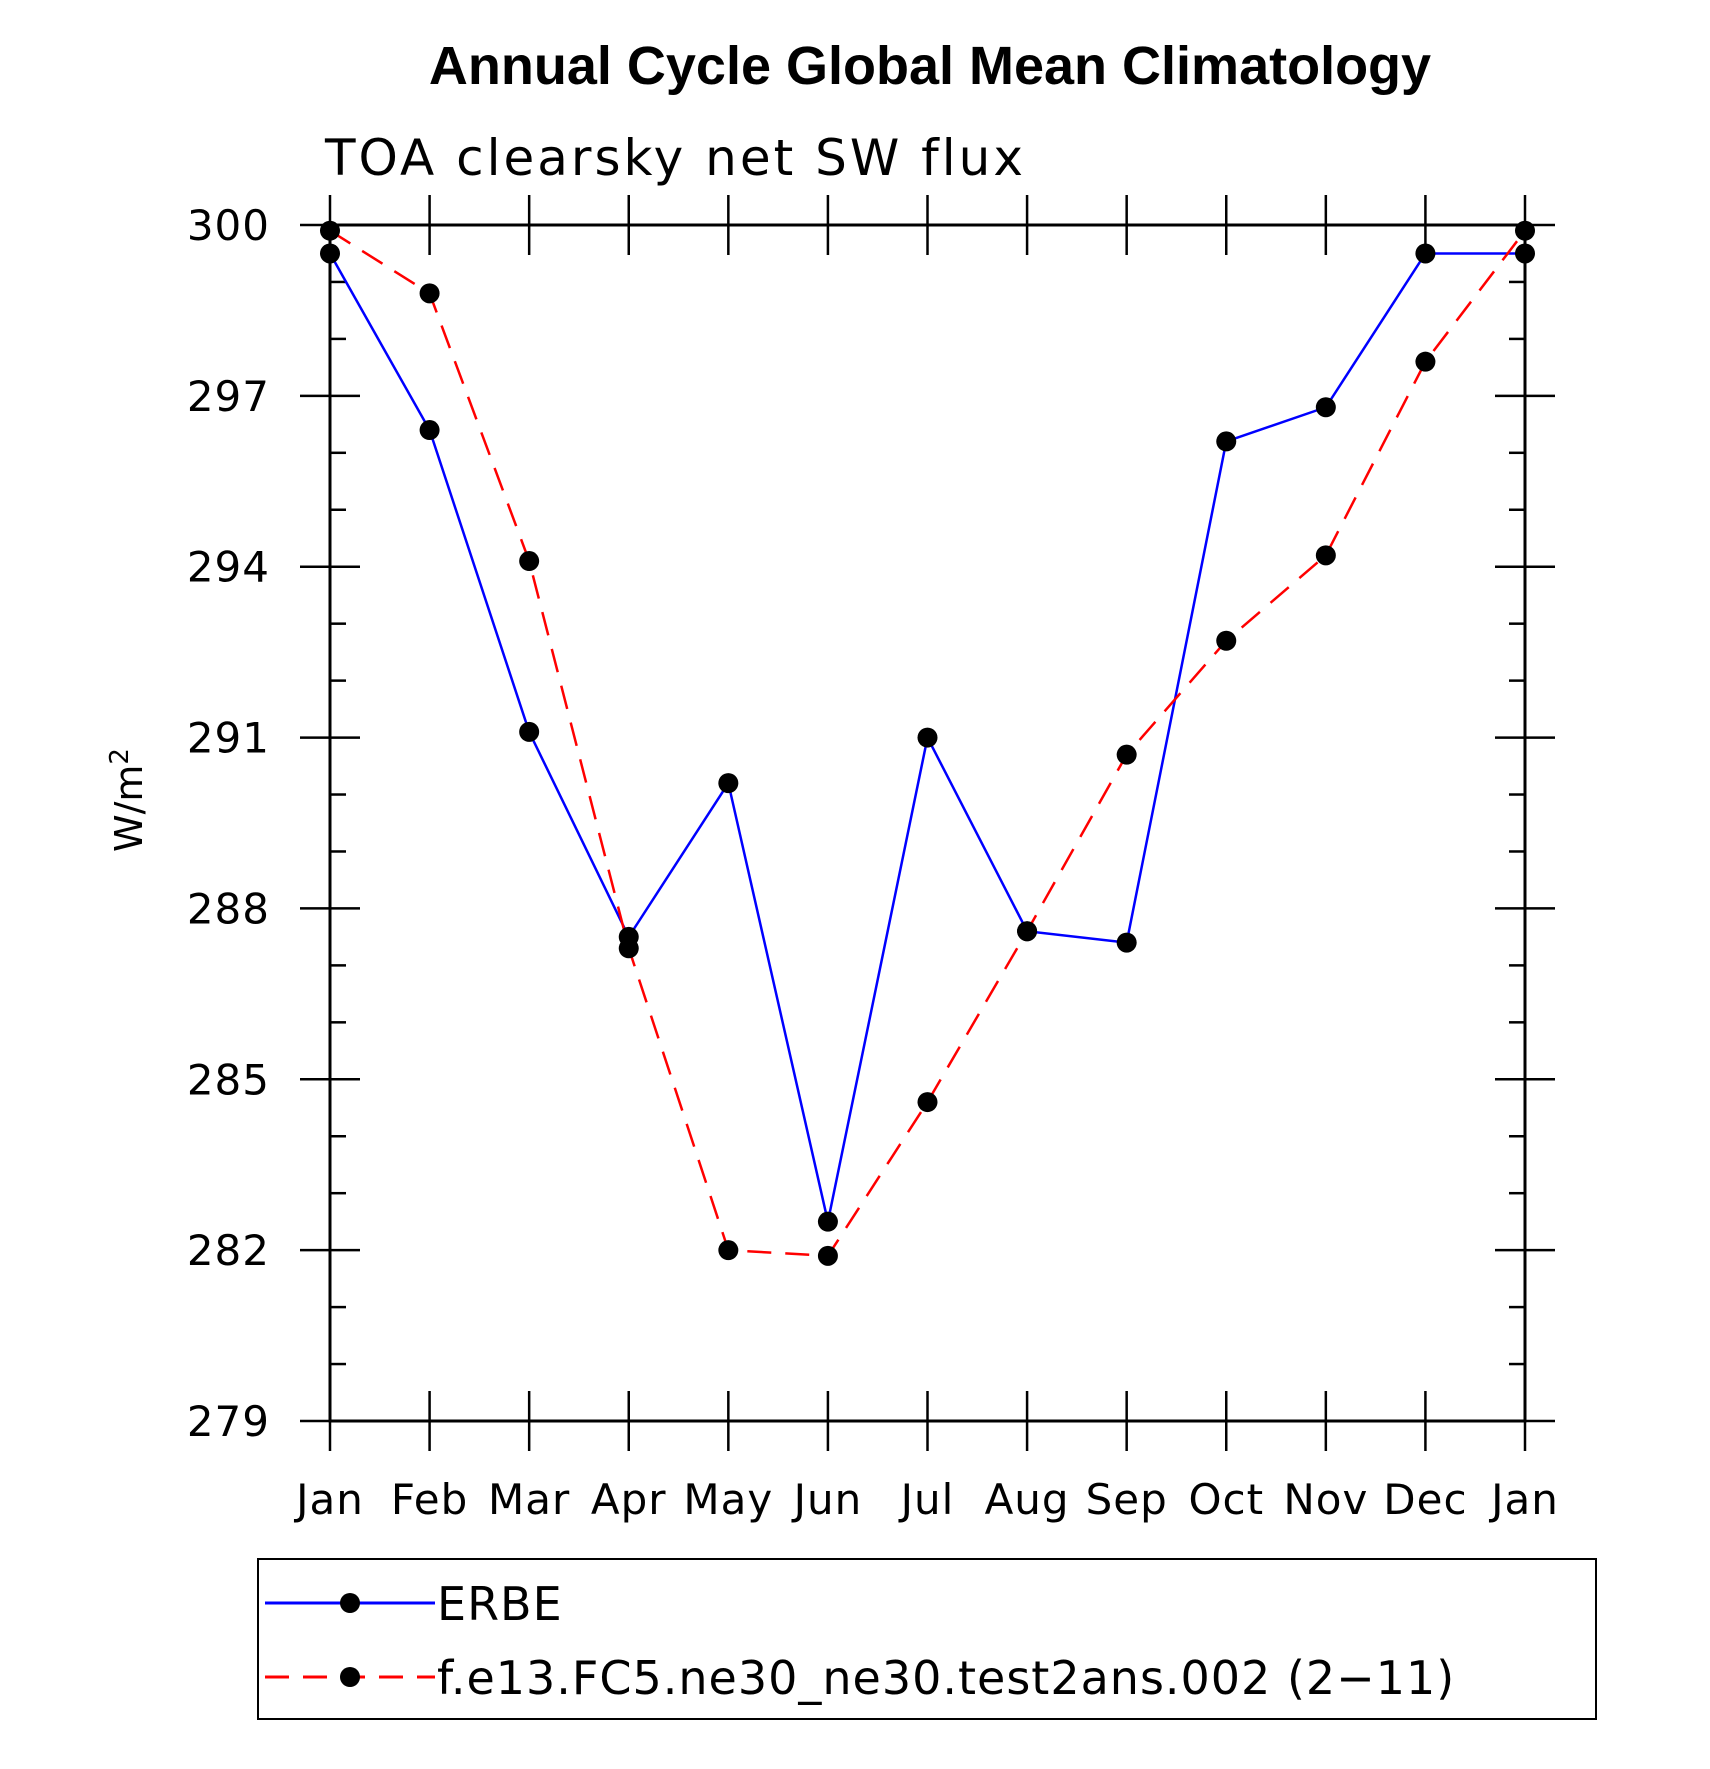  What do you see at coordinates (728, 1499) in the screenshot?
I see `x-tick-label: May` at bounding box center [728, 1499].